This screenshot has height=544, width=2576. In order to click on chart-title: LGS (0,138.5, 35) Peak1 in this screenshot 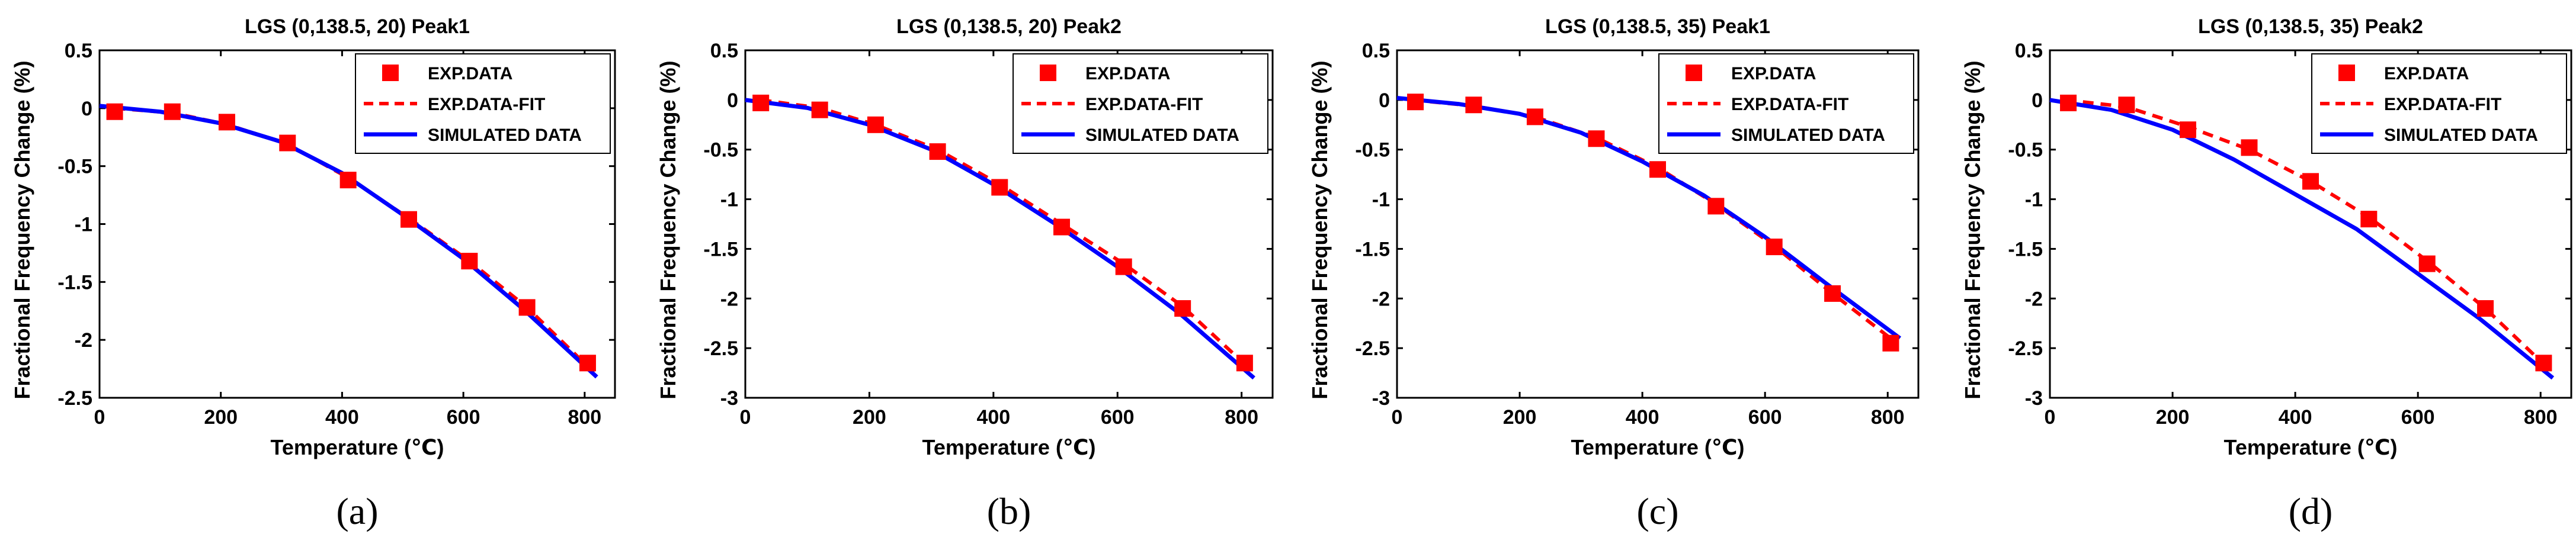, I will do `click(1657, 27)`.